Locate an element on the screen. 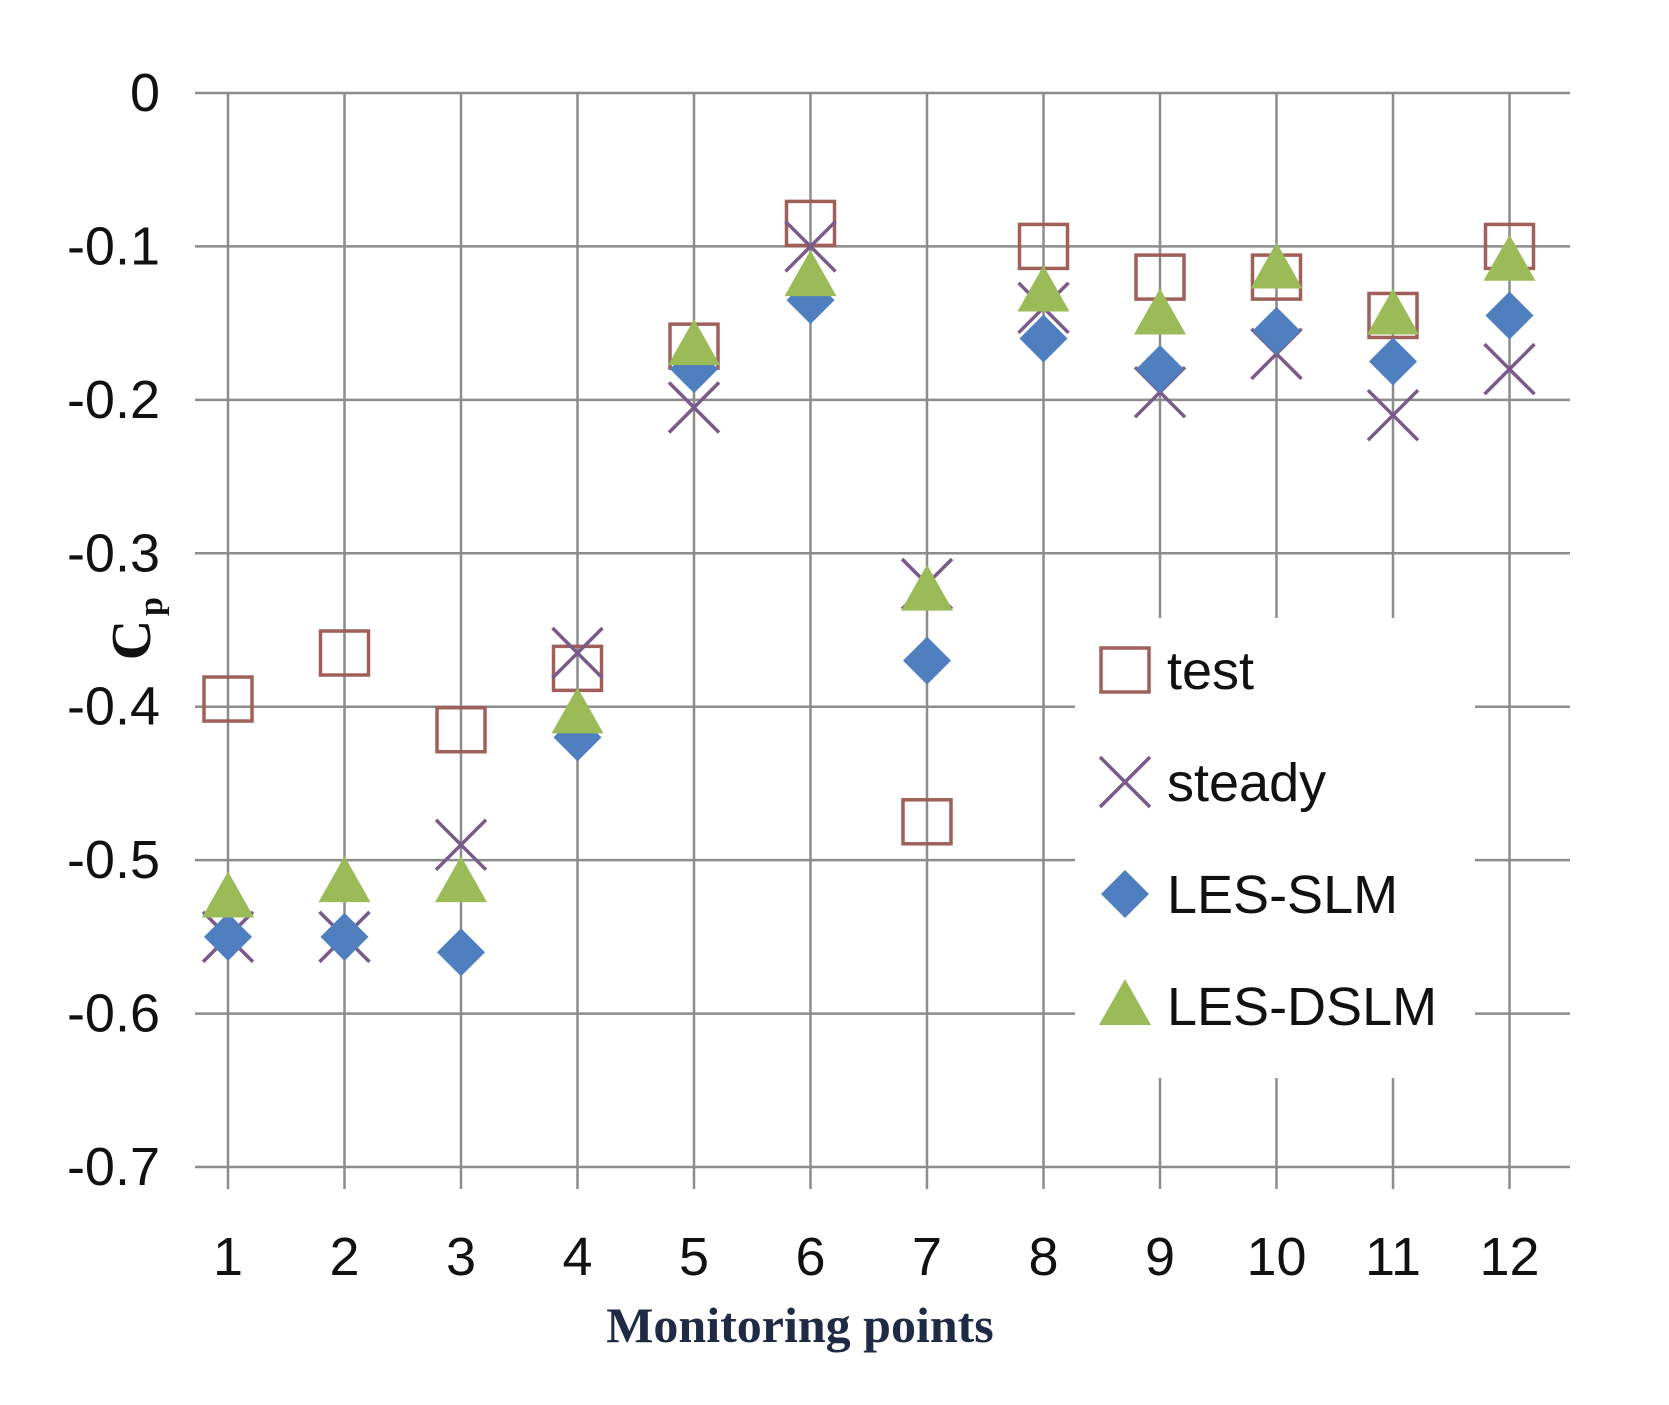 This screenshot has width=1669, height=1405. y-tick-label: -0.3 is located at coordinates (113, 553).